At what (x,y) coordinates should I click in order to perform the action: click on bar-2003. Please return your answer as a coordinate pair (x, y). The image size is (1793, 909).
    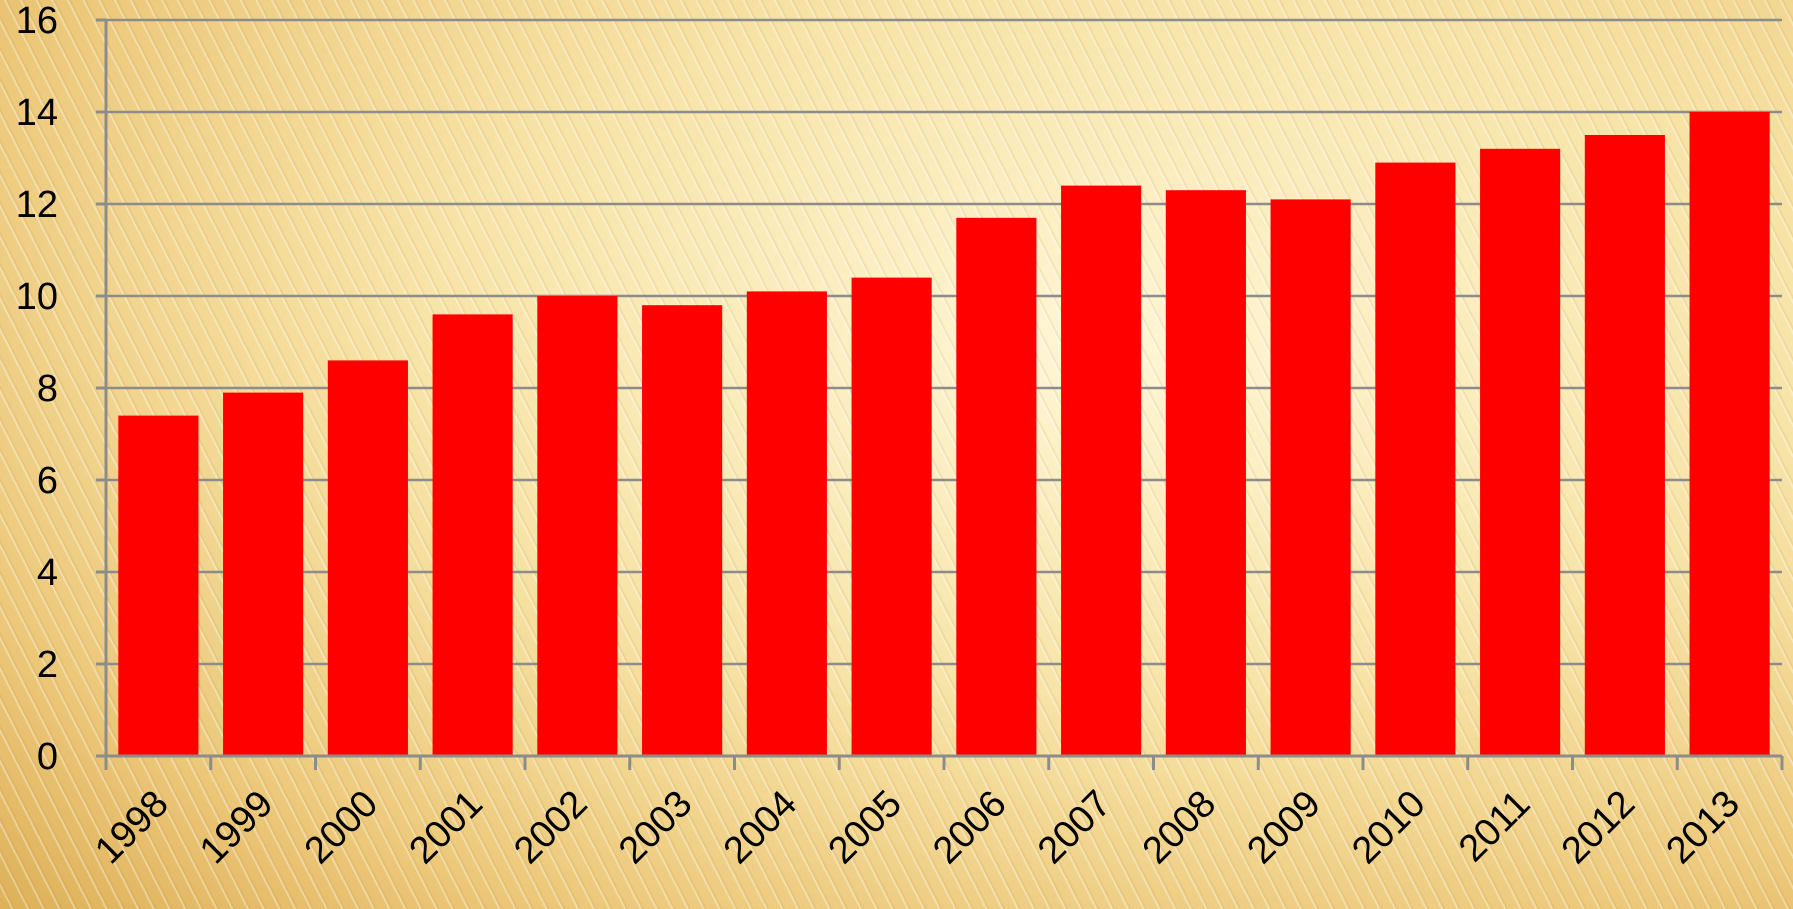
    Looking at the image, I should click on (682, 530).